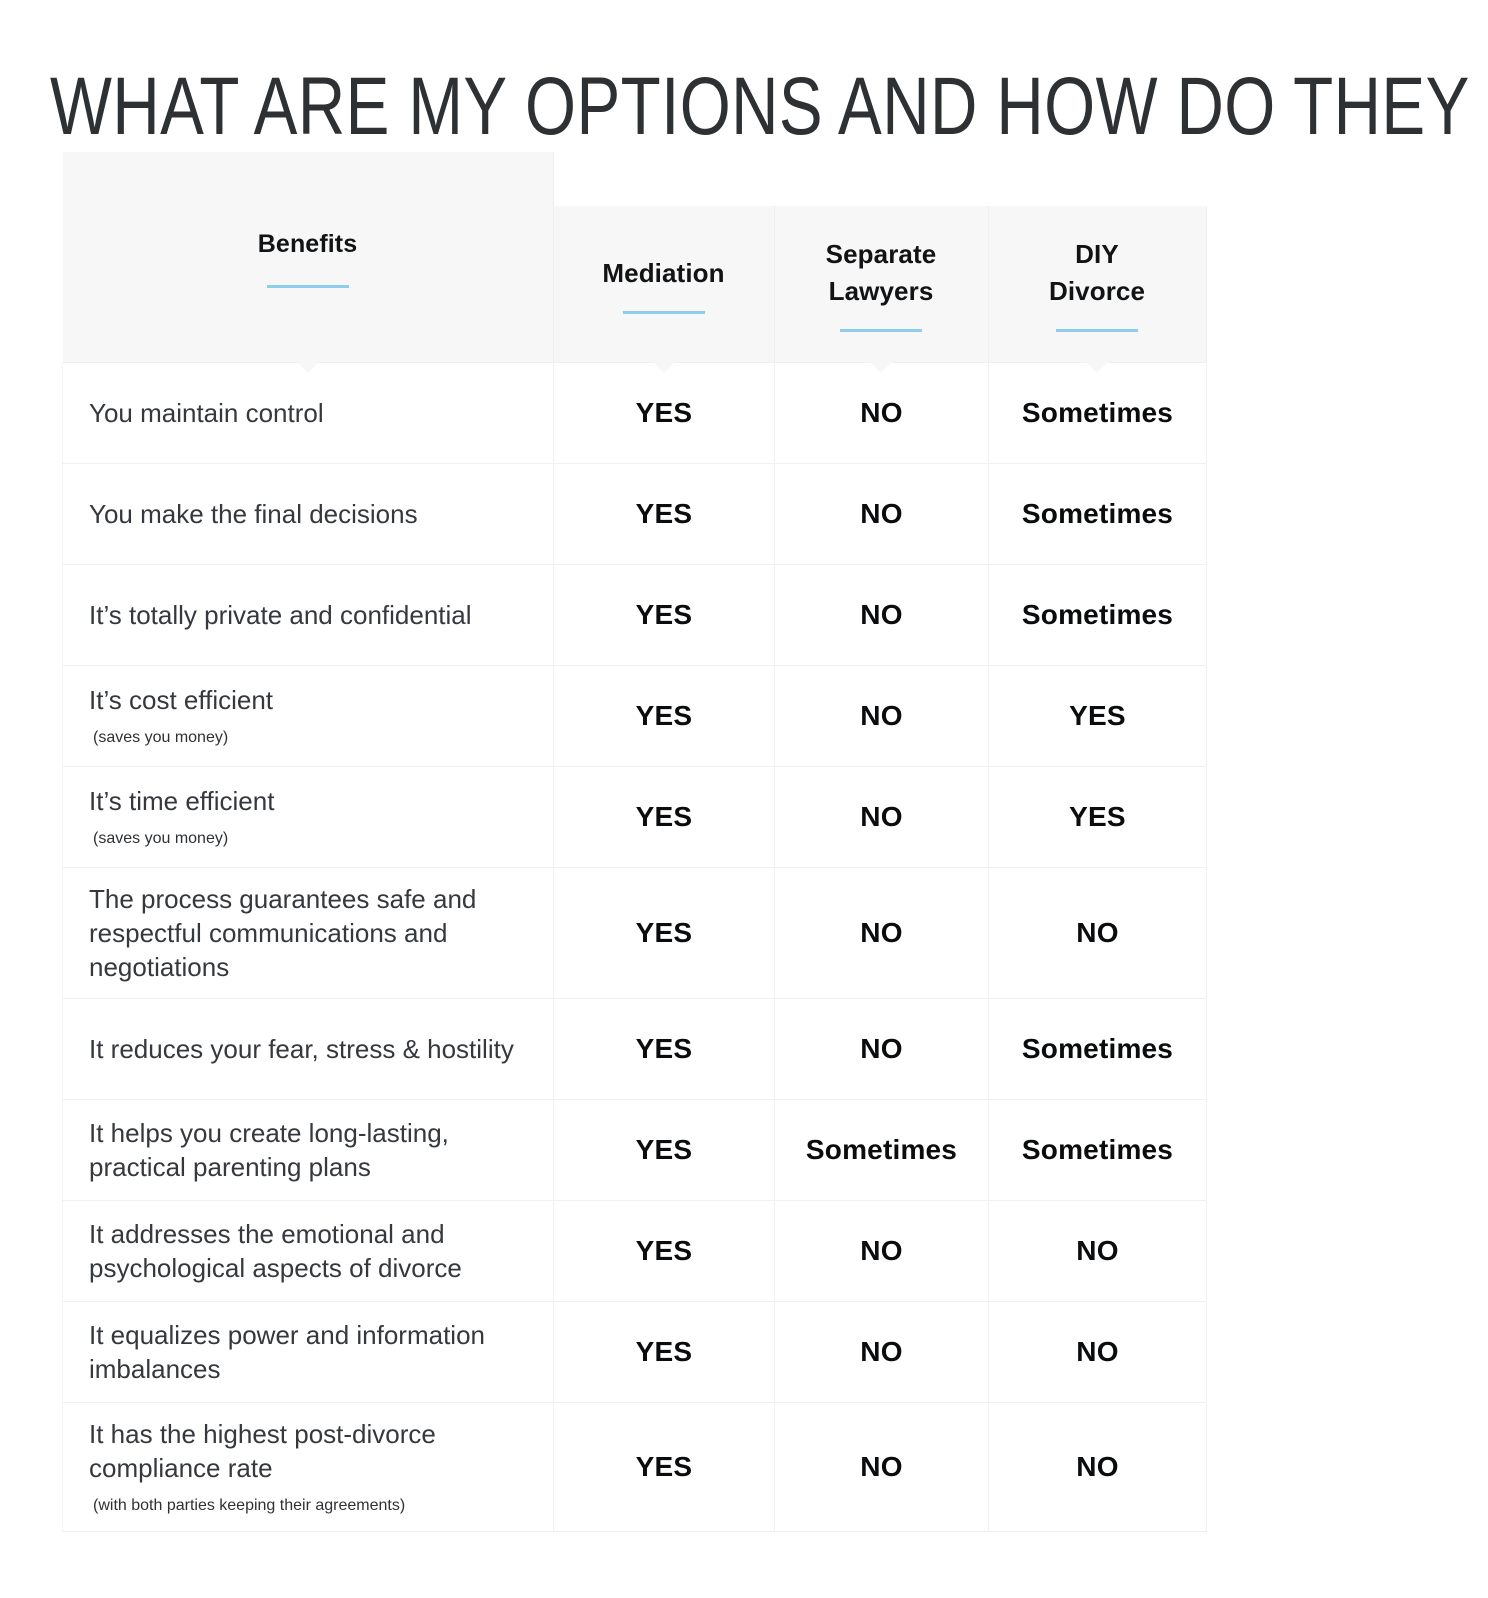 Image resolution: width=1488 pixels, height=1598 pixels. Describe the element at coordinates (663, 312) in the screenshot. I see `mediation-accent-rule` at that location.